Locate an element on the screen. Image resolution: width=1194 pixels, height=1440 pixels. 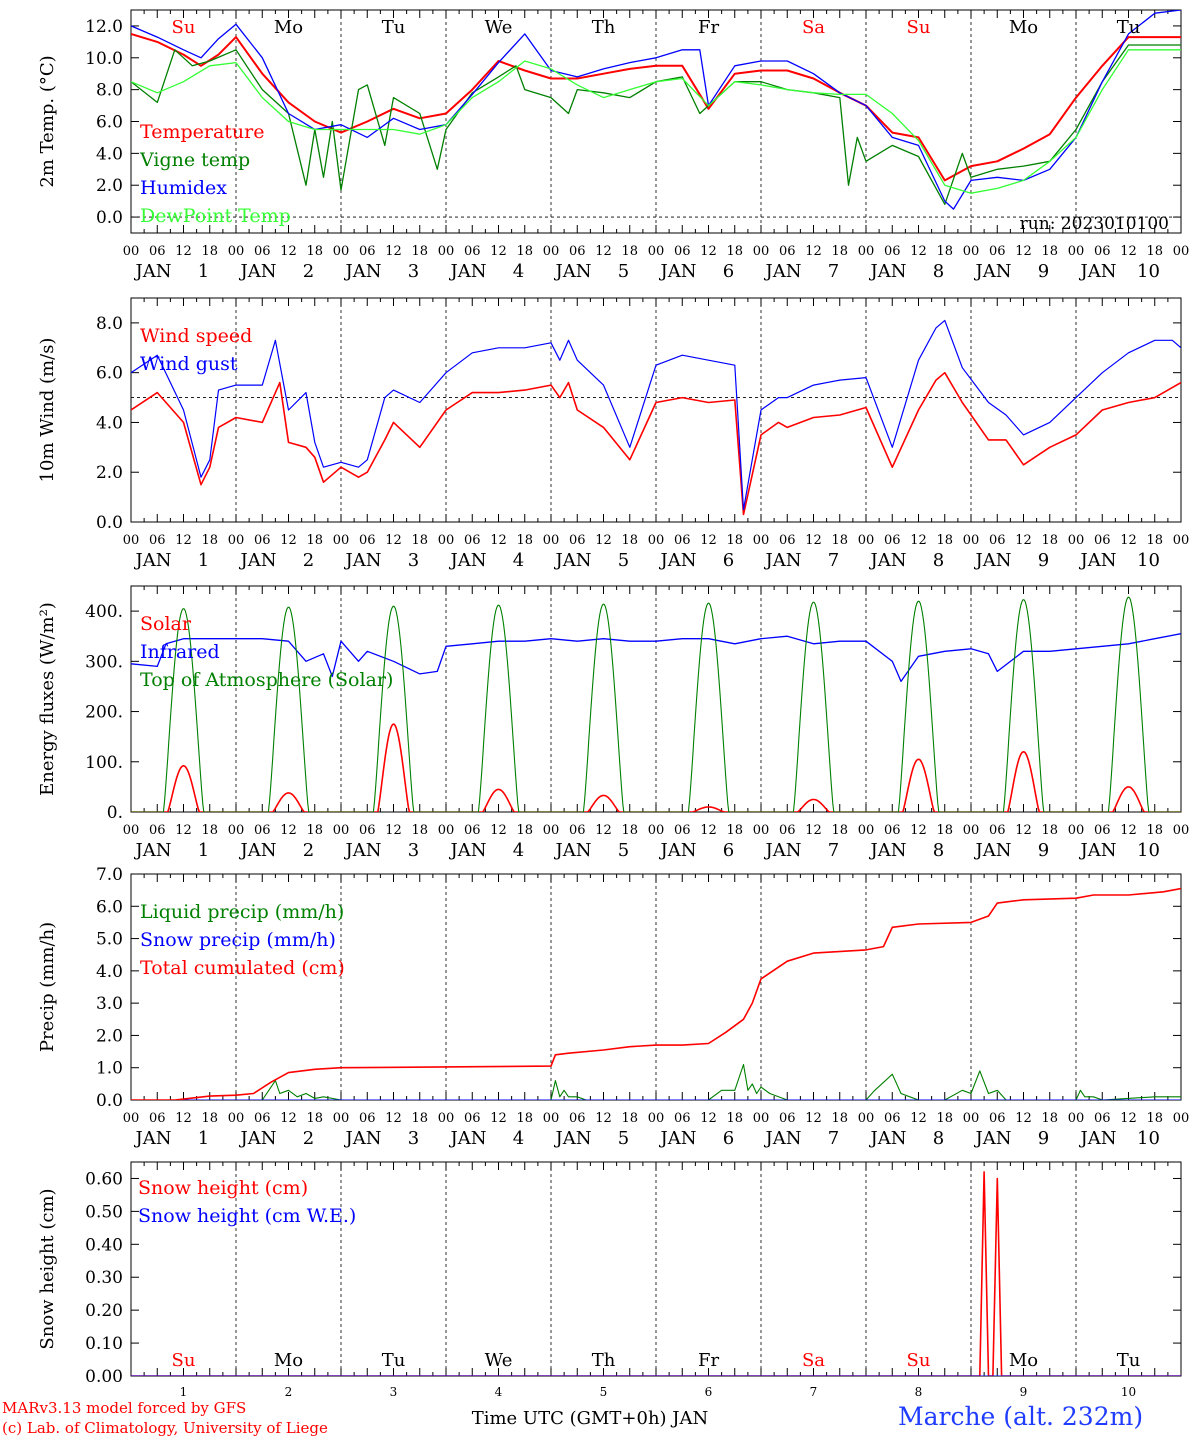
weekday-label: Tu is located at coordinates (394, 1360).